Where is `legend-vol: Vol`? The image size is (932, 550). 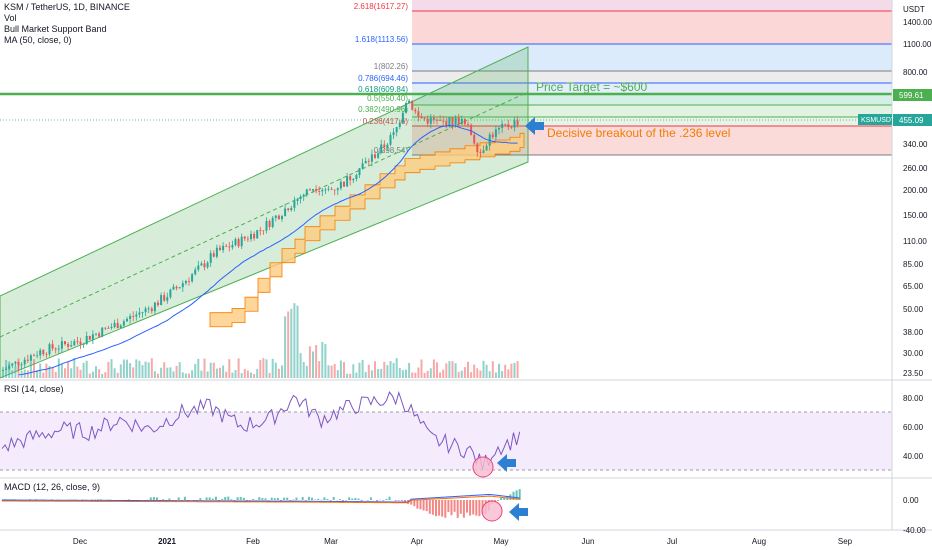 legend-vol: Vol is located at coordinates (10, 18).